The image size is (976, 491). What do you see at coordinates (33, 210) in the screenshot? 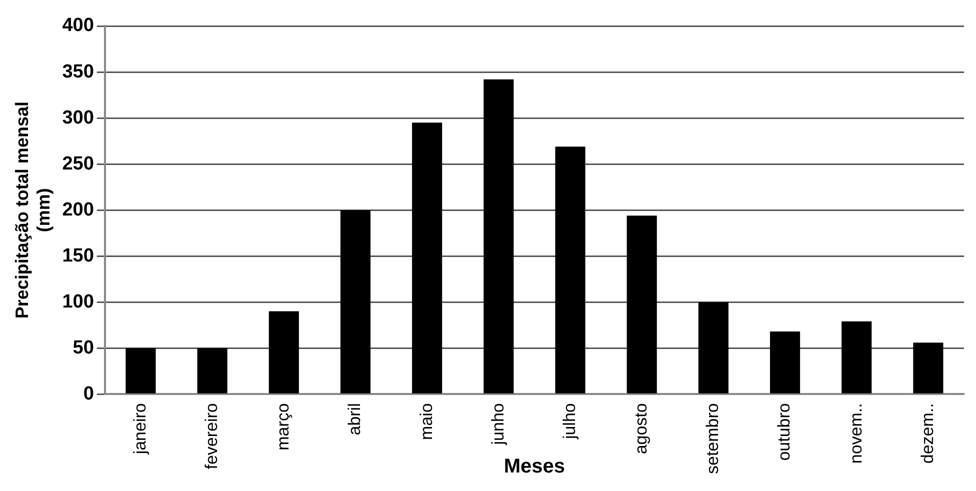
I see `y-axis-title: Precipitação total mensal (mm)` at bounding box center [33, 210].